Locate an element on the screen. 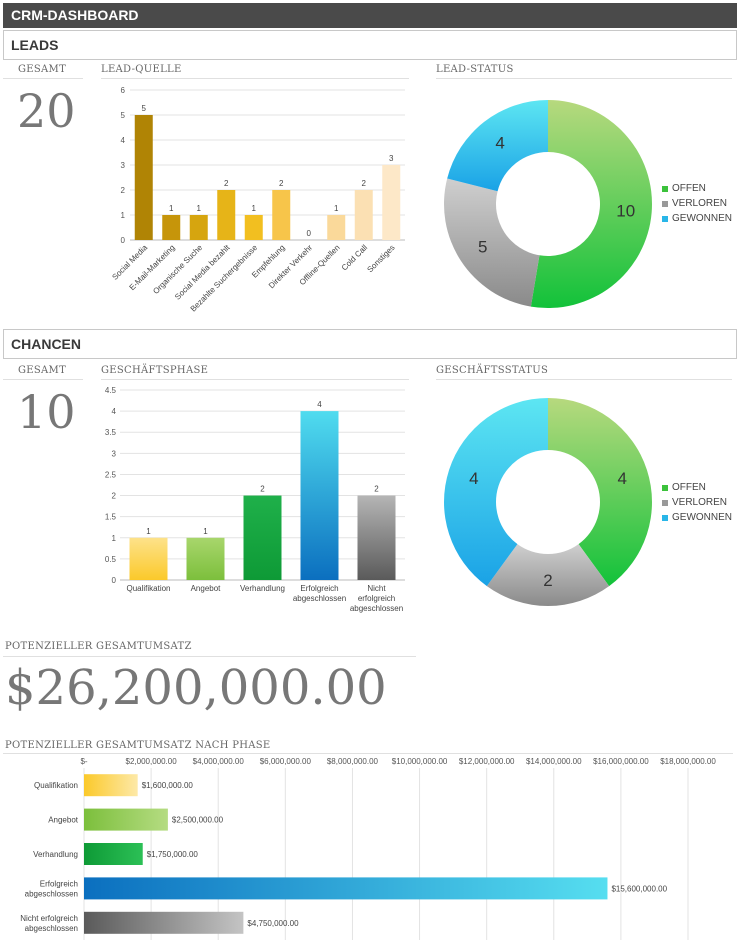 Image resolution: width=740 pixels, height=941 pixels. lead-status-legend: OFFEN VERLOREN GEWONNEN is located at coordinates (697, 203).